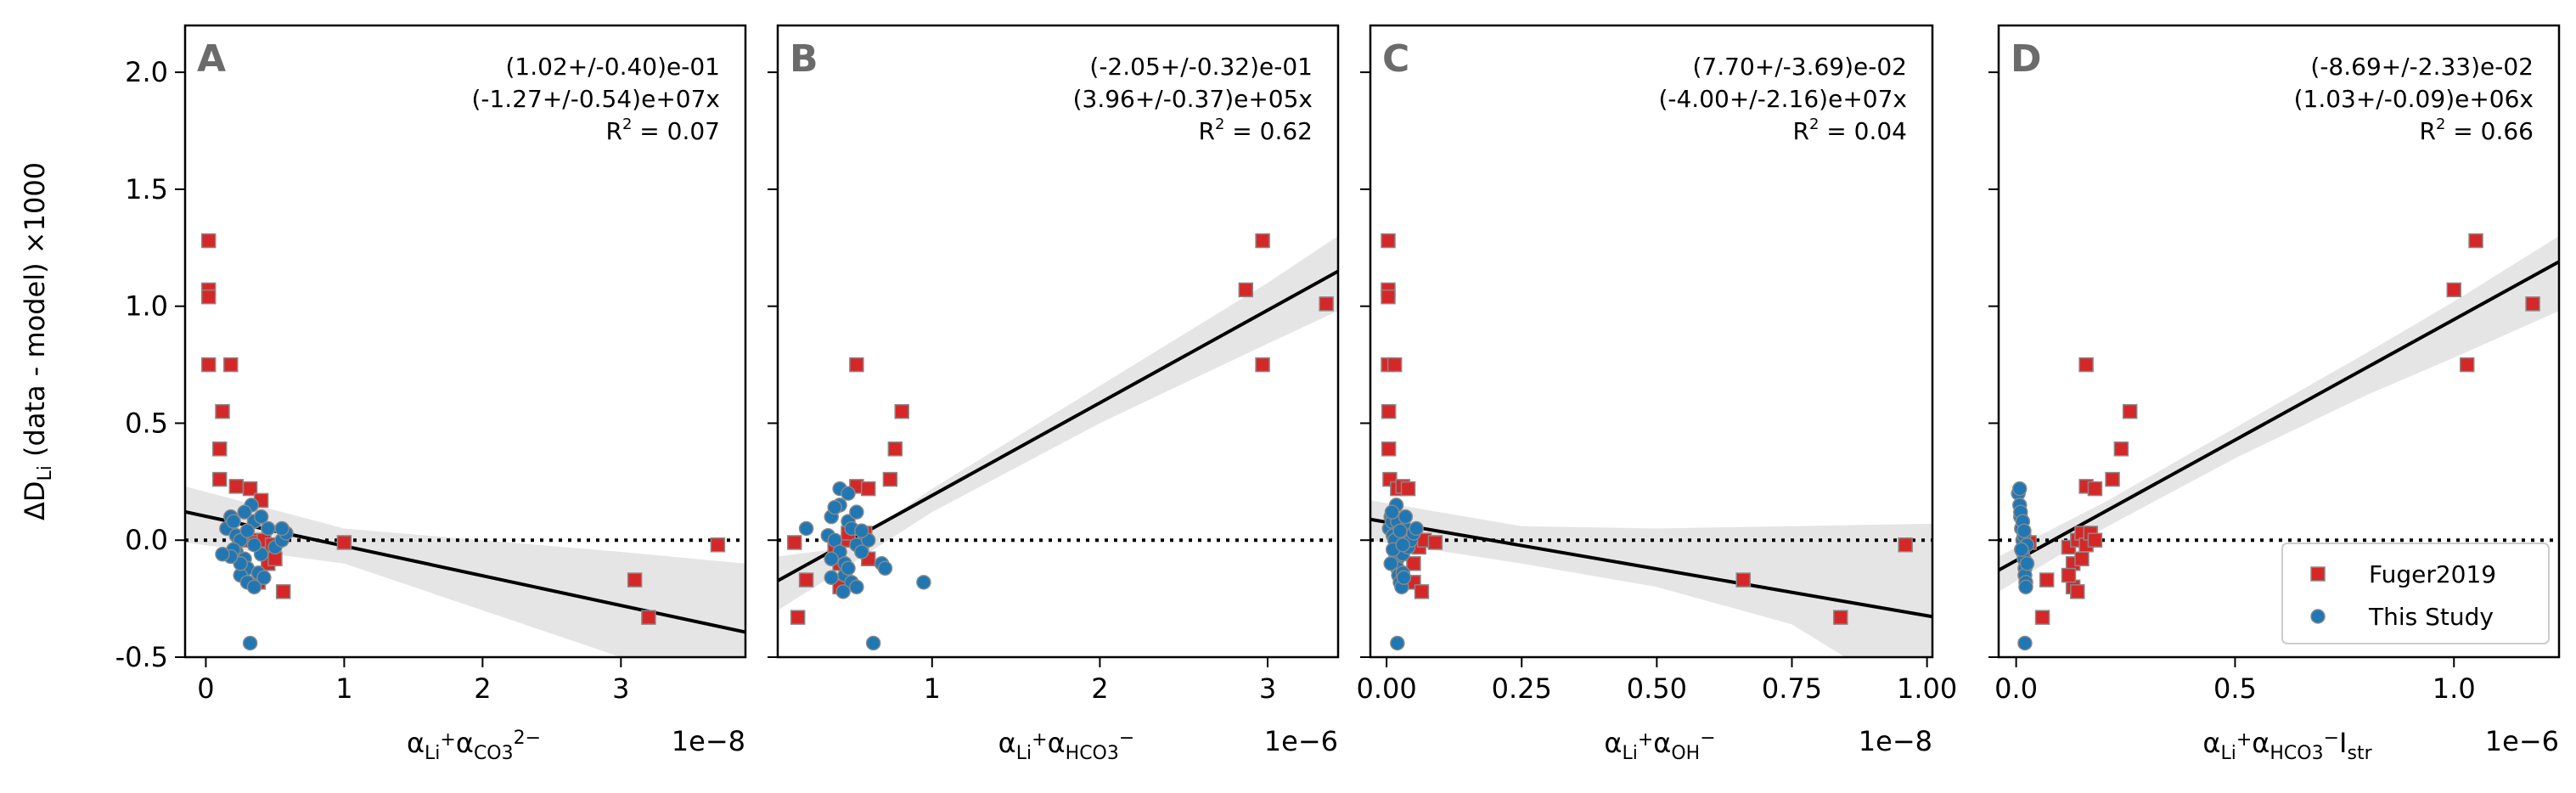  I want to click on fit-intercept-text: (1.02+/-0.40)e-01, so click(613, 67).